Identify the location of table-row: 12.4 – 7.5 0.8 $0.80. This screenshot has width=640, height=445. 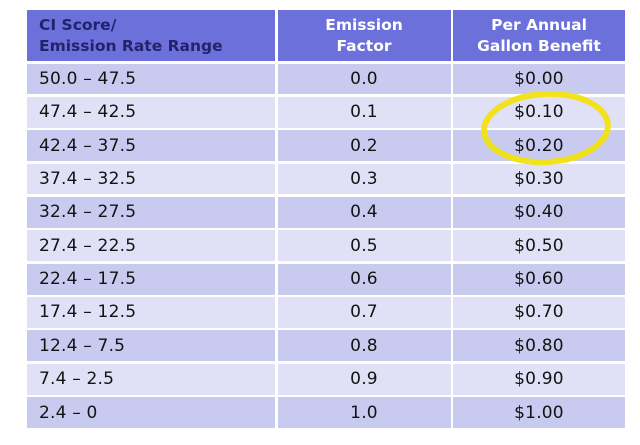
(326, 346).